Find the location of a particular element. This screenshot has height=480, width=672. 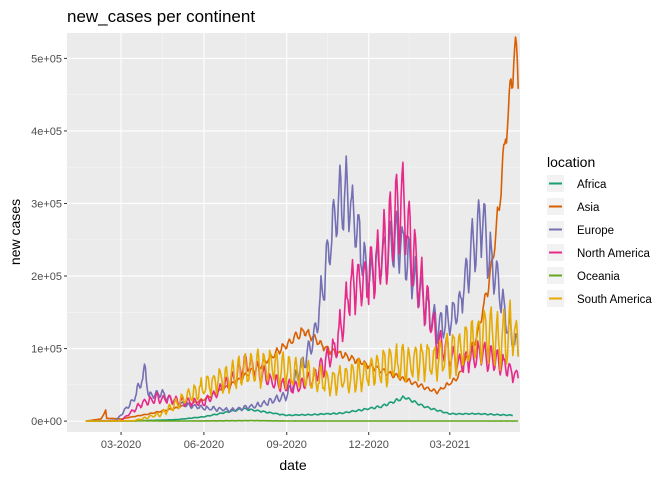

y-tick-label: 0e+00 is located at coordinates (46, 422).